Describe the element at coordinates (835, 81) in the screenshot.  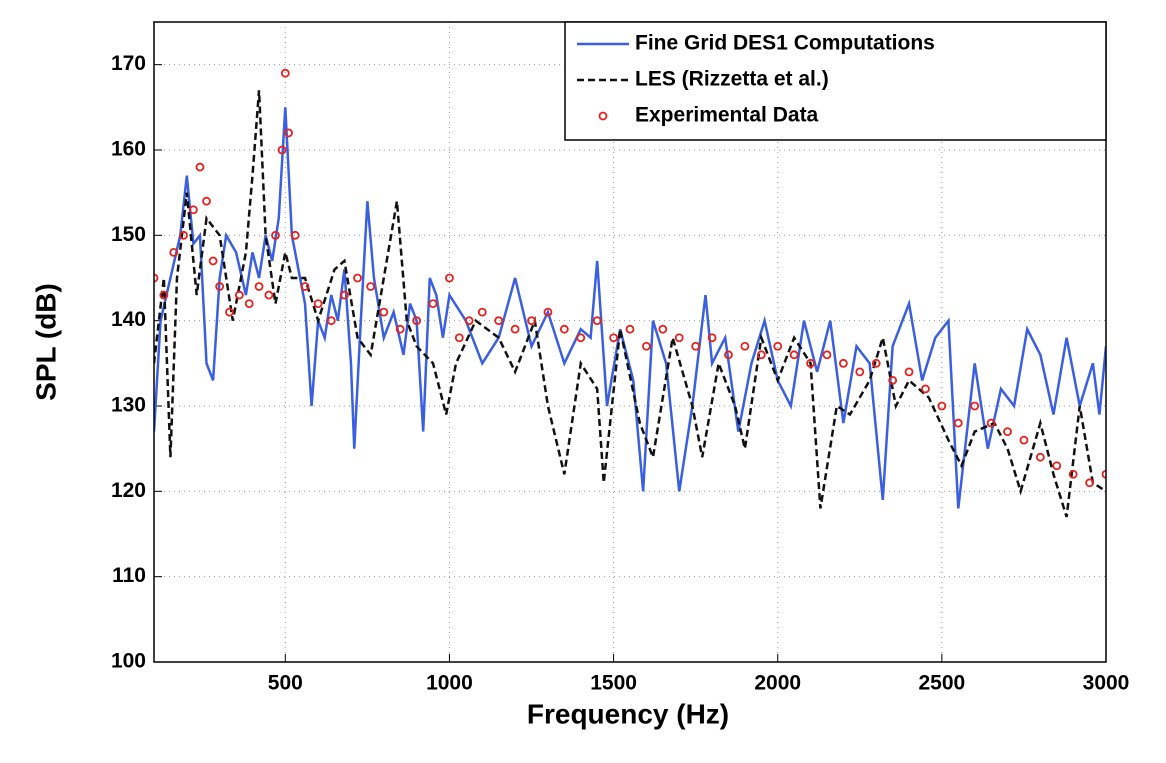
I see `legend-box` at that location.